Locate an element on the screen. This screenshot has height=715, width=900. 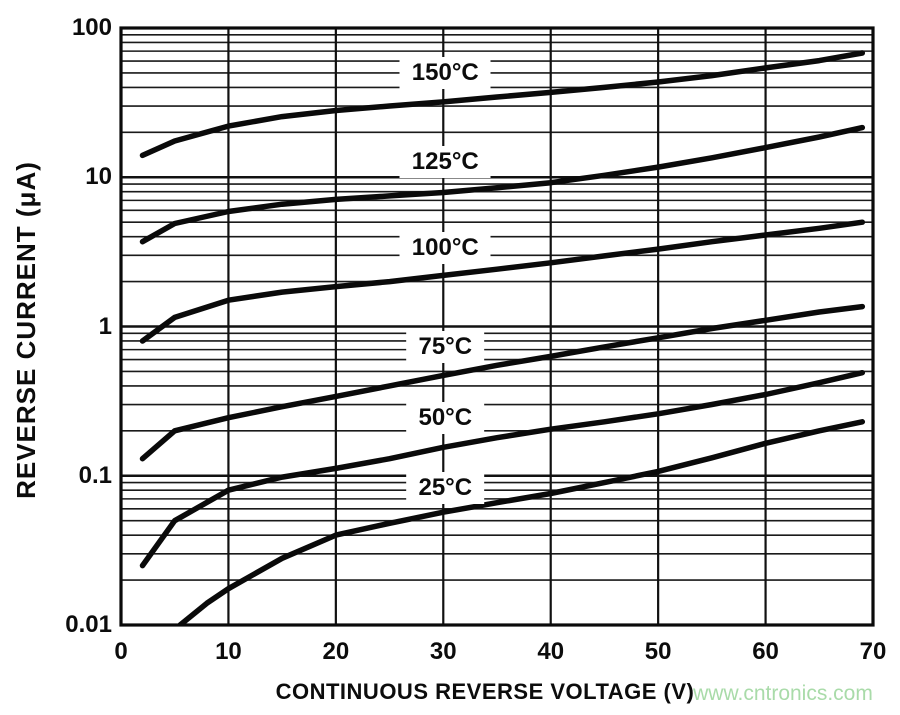
x-tick-label-40: 40 is located at coordinates (551, 651).